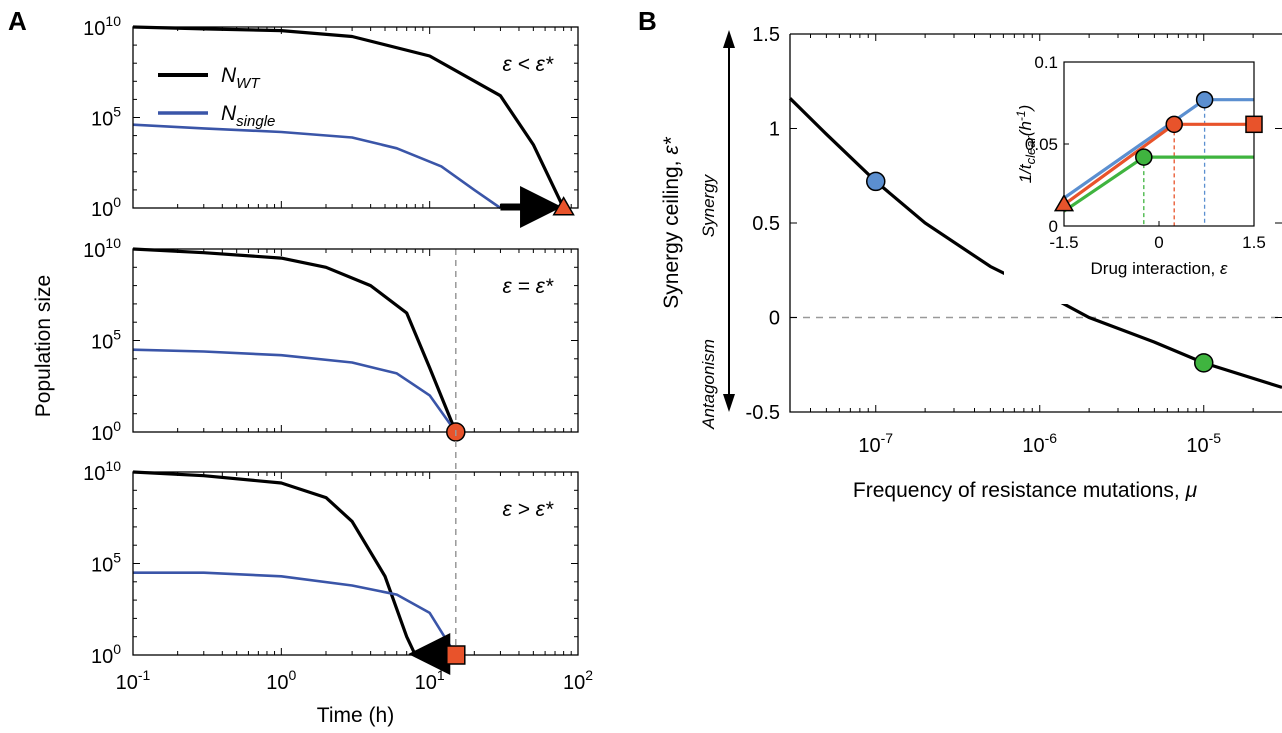 This screenshot has width=1282, height=733. What do you see at coordinates (430, 680) in the screenshot?
I see `x-tick-label: 10¹` at bounding box center [430, 680].